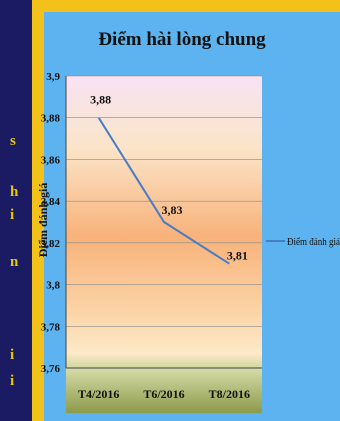  Describe the element at coordinates (51, 369) in the screenshot. I see `y-tick-label: 3,76` at that location.